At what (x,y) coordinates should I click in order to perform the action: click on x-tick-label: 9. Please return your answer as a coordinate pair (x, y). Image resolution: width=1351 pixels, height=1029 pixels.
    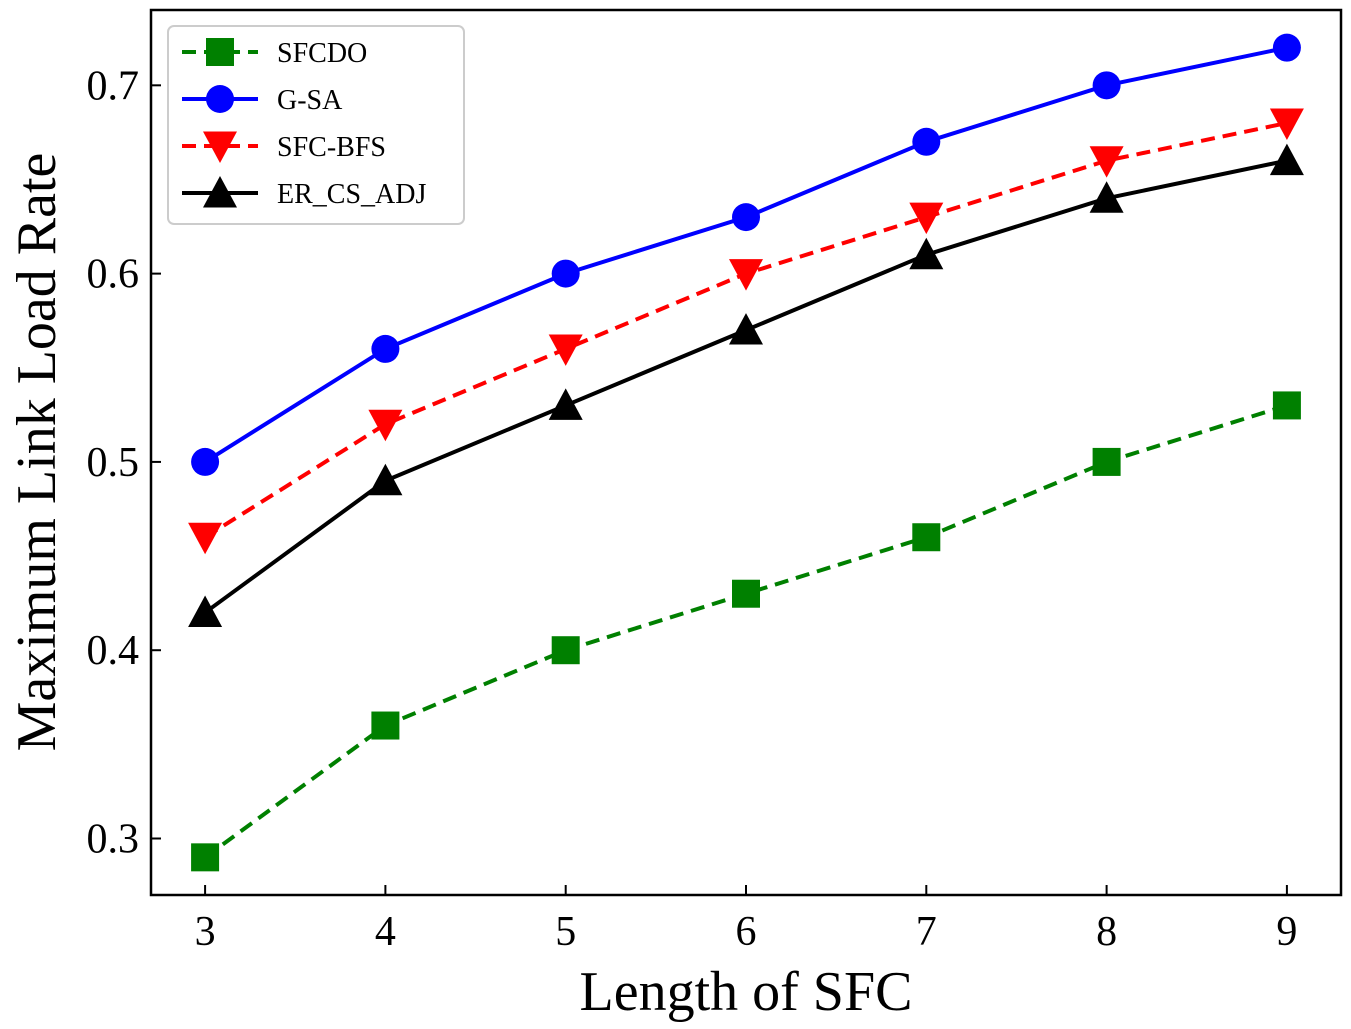
    Looking at the image, I should click on (1286, 932).